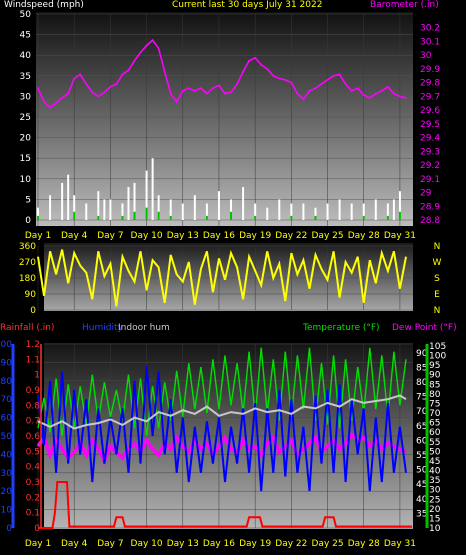  Describe the element at coordinates (27, 328) in the screenshot. I see `rainfall-axis-label: Rainfall (.in)` at that location.